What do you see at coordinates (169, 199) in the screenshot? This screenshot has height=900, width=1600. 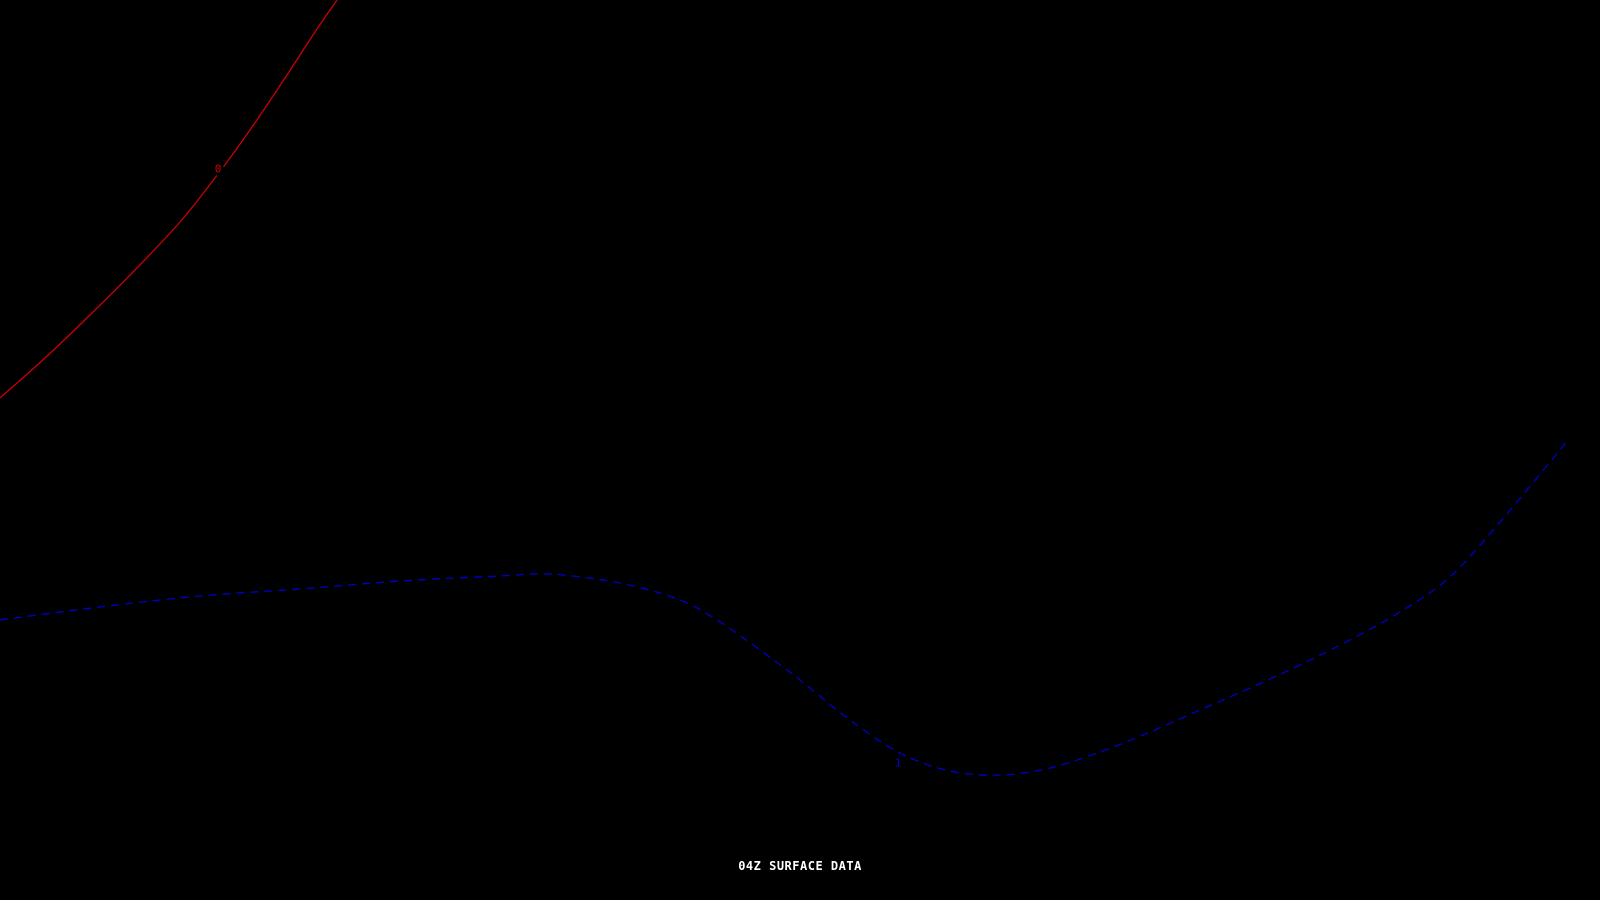 I see `red-contour-0-line` at bounding box center [169, 199].